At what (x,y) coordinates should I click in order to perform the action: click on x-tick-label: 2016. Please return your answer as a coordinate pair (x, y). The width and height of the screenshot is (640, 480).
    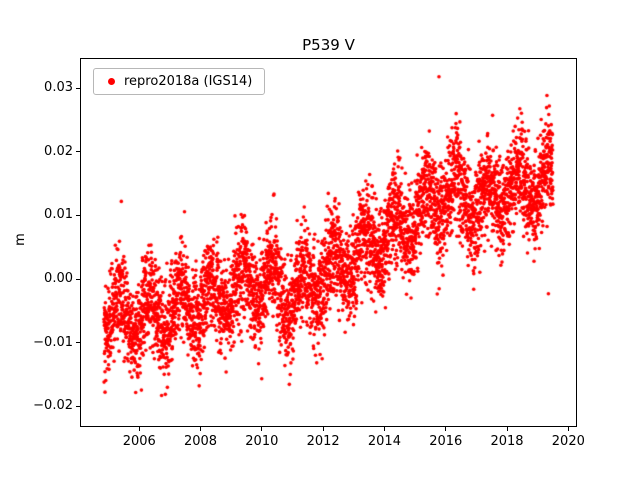
    Looking at the image, I should click on (446, 441).